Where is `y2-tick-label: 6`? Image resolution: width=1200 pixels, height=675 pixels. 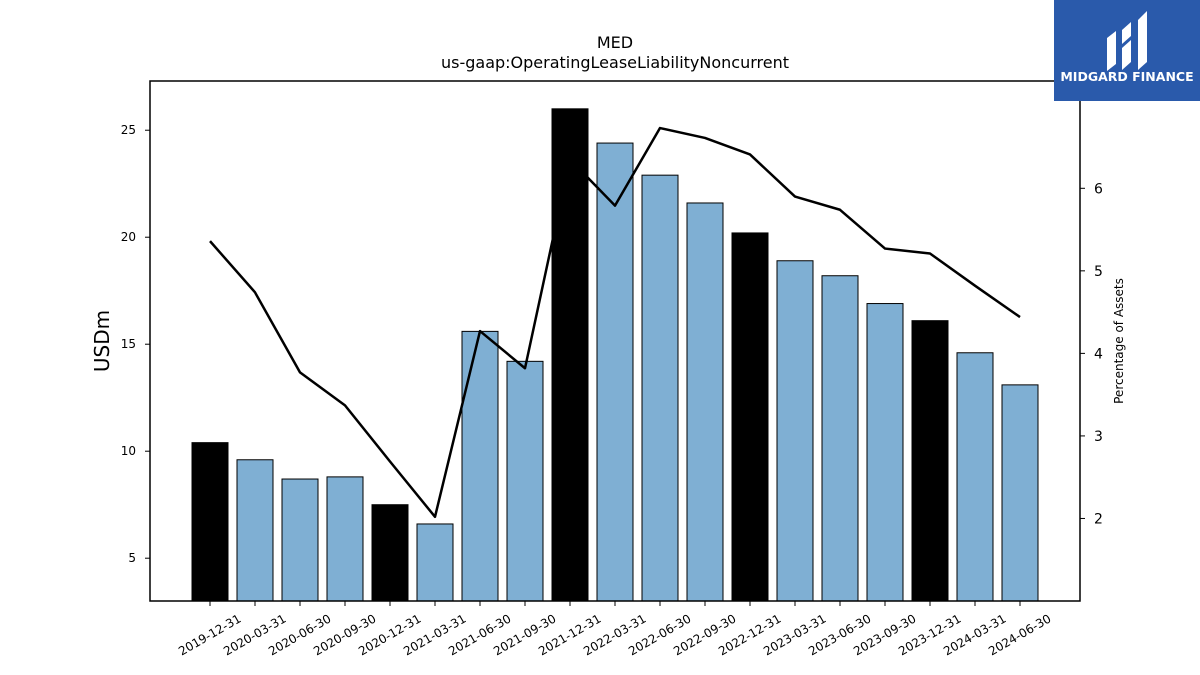 y2-tick-label: 6 is located at coordinates (1098, 189).